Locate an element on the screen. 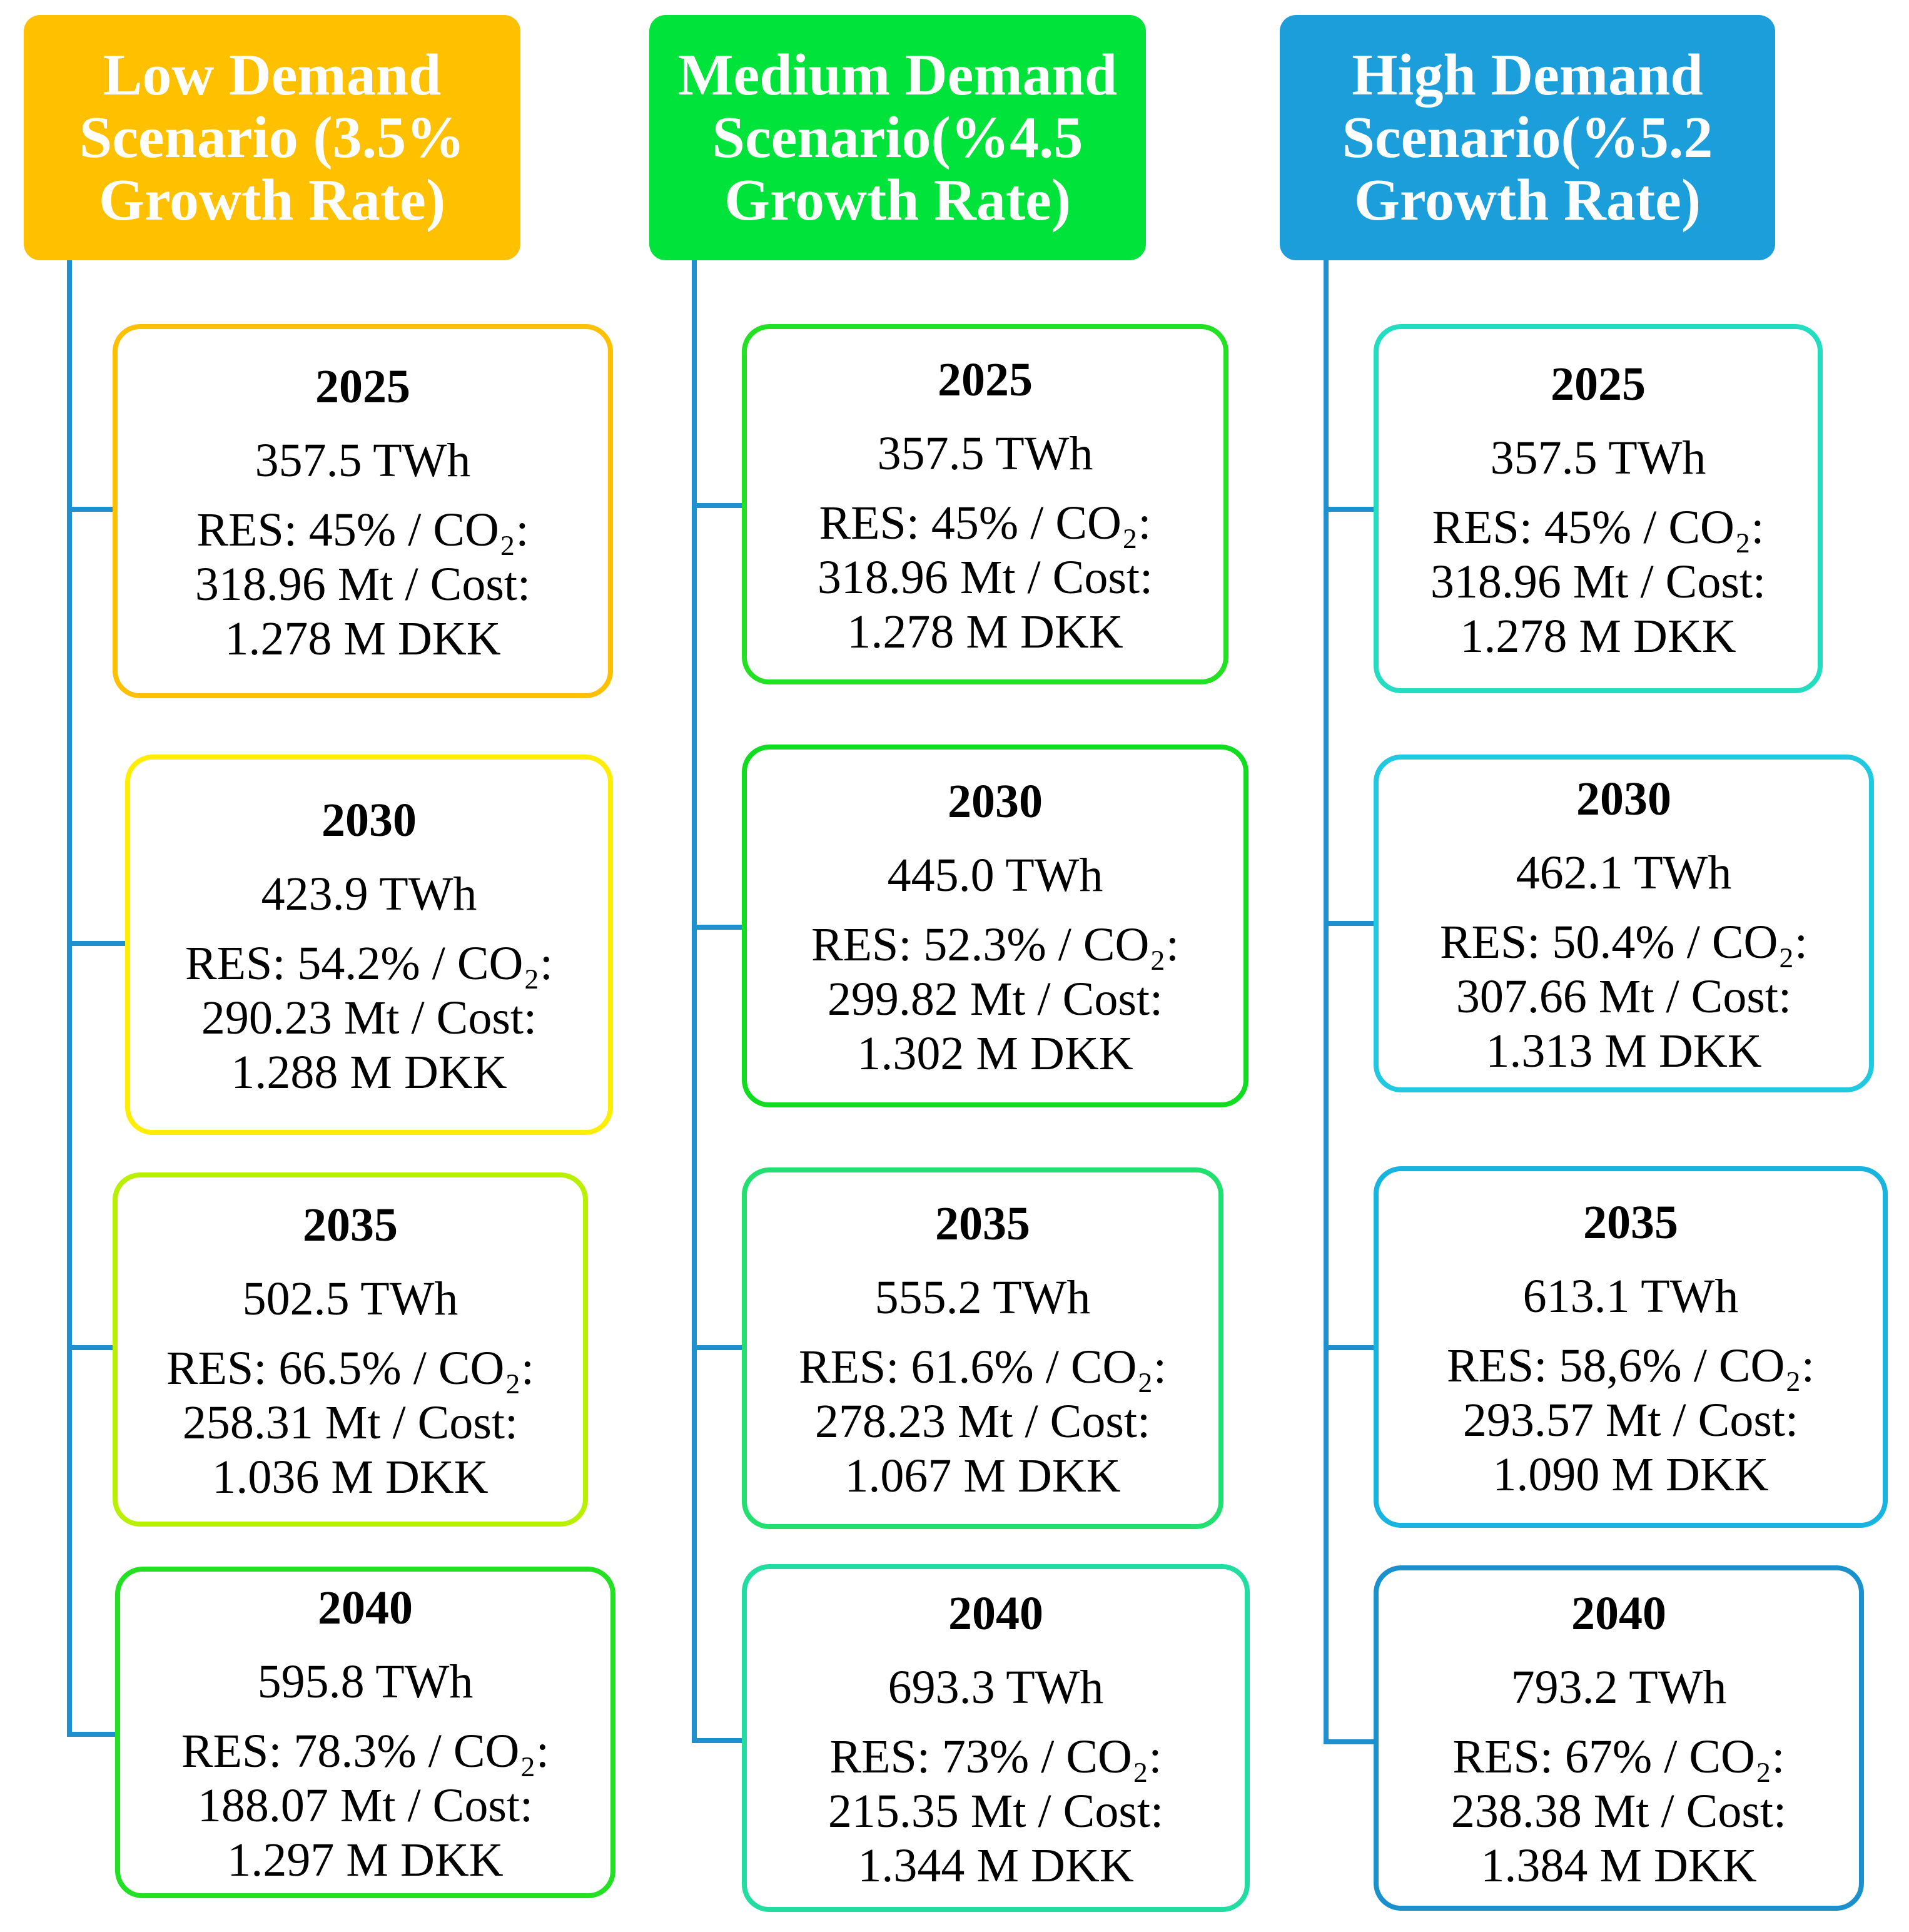 This screenshot has width=1909, height=1932. medium-demand-header: Medium Demand Scenario(%4.5 Growth Rate) is located at coordinates (897, 137).